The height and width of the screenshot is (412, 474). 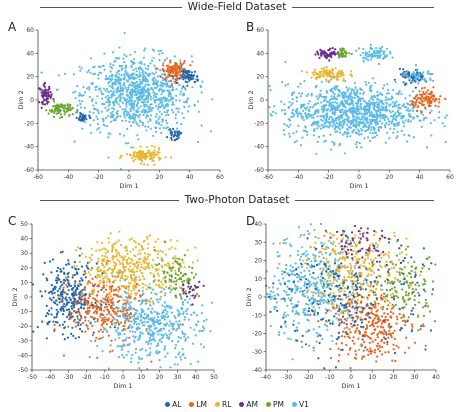 What do you see at coordinates (237, 7) in the screenshot?
I see `section-label-wide-field: Wide-Field Dataset` at bounding box center [237, 7].